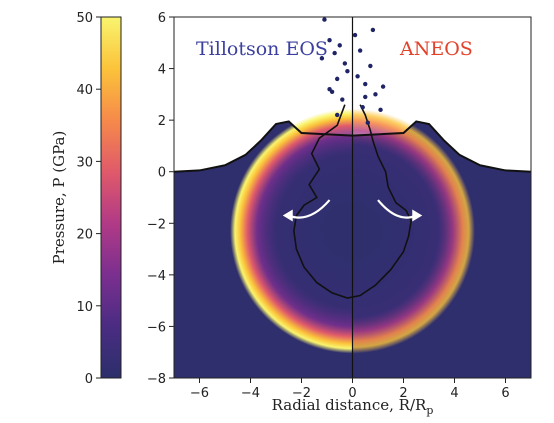 The image size is (554, 423). I want to click on shock-front-right-clip, so click(413, 231).